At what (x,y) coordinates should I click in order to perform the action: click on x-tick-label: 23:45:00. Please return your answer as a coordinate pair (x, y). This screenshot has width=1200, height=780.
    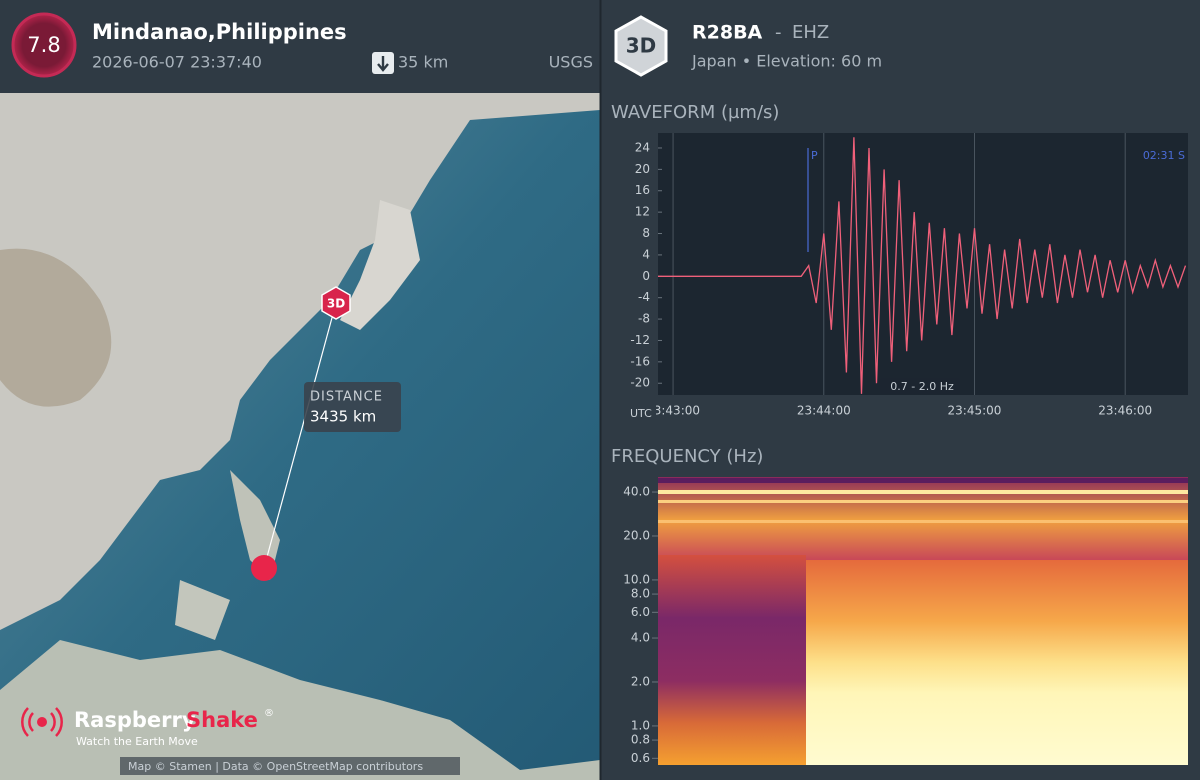
    Looking at the image, I should click on (975, 411).